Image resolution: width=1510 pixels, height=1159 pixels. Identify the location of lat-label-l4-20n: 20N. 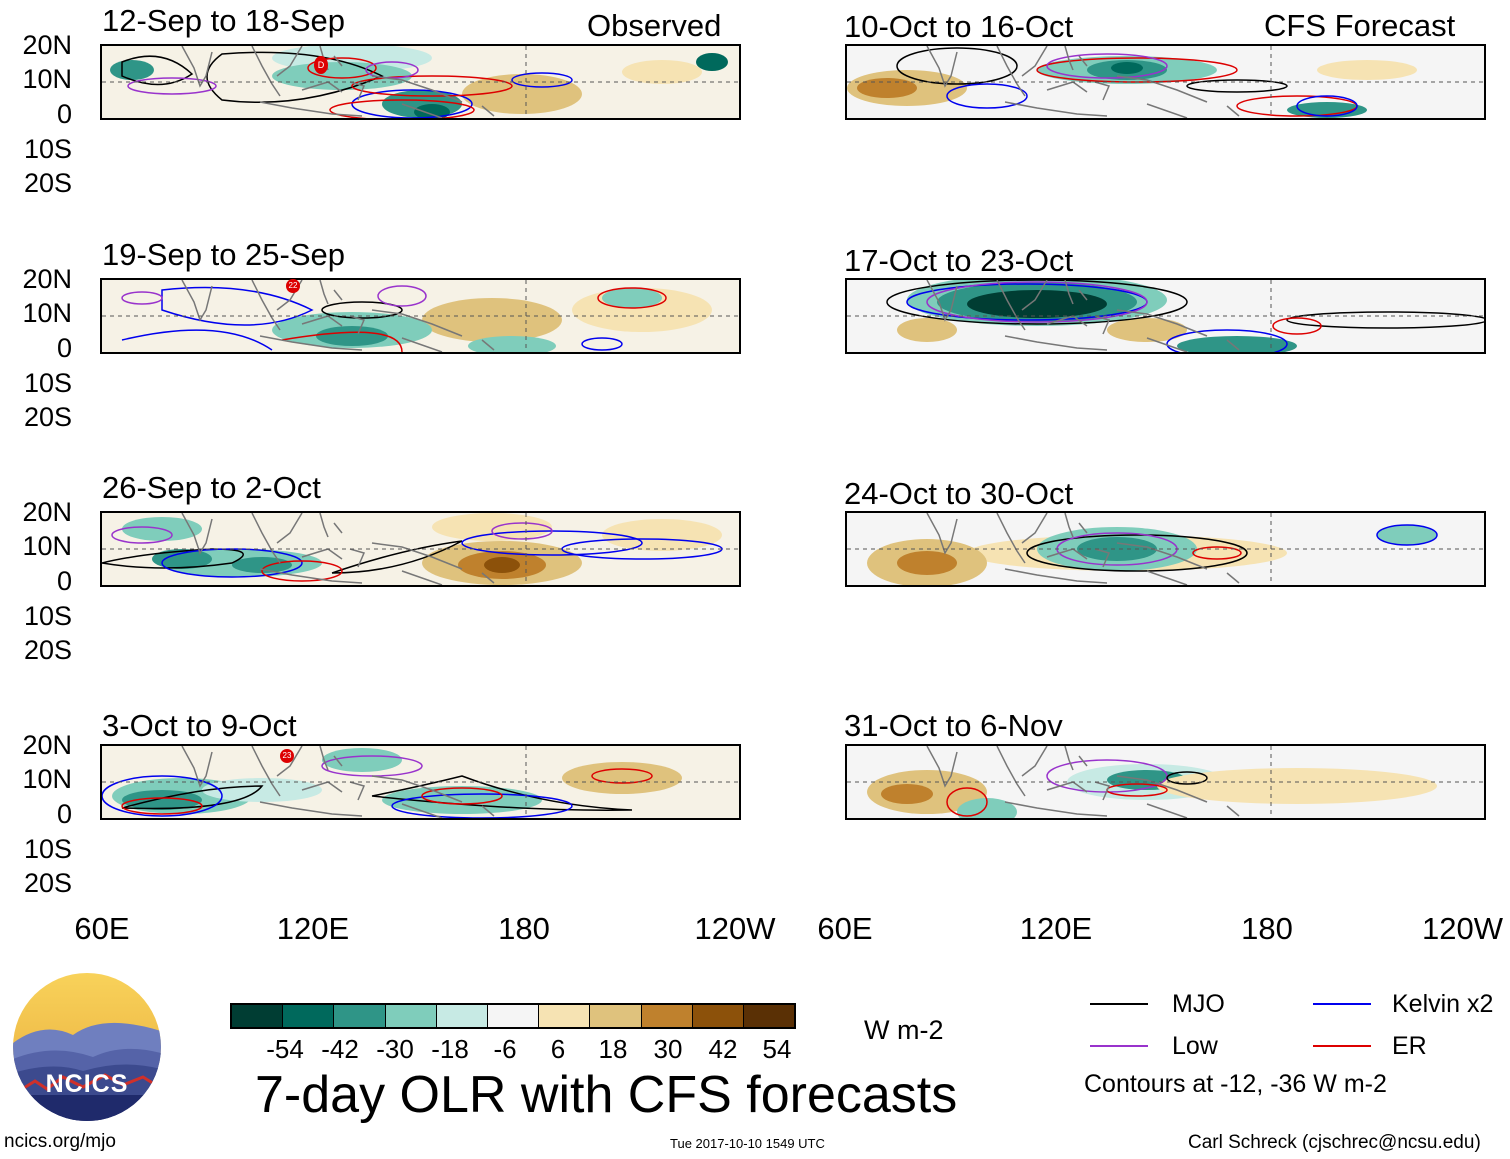
(47, 745).